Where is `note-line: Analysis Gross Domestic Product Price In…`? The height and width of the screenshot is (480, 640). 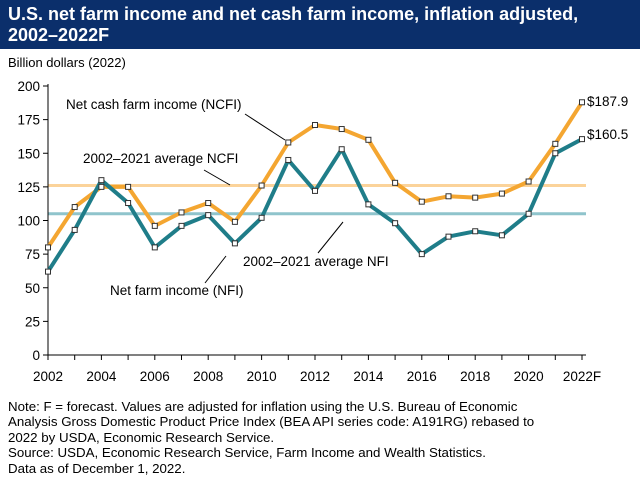 note-line: Analysis Gross Domestic Product Price In… is located at coordinates (271, 422).